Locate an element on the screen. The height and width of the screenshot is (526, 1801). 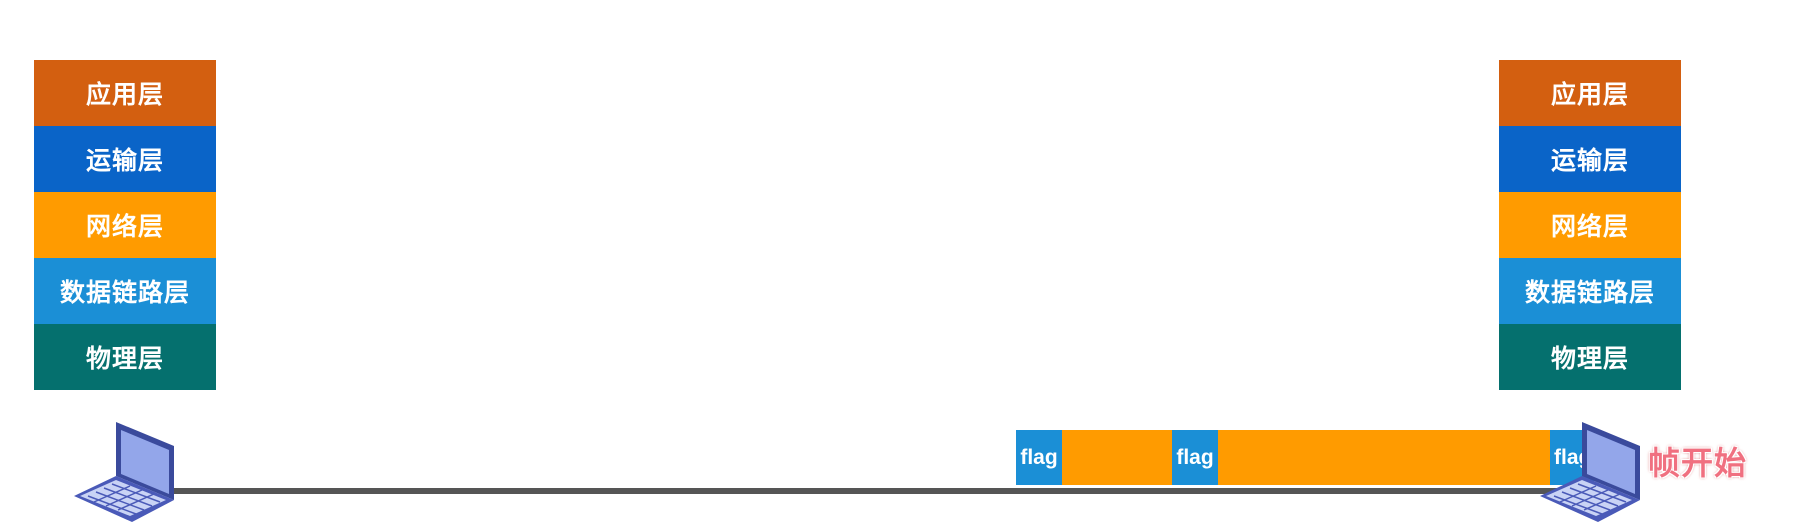
frame-flag-2: flag is located at coordinates (1195, 457).